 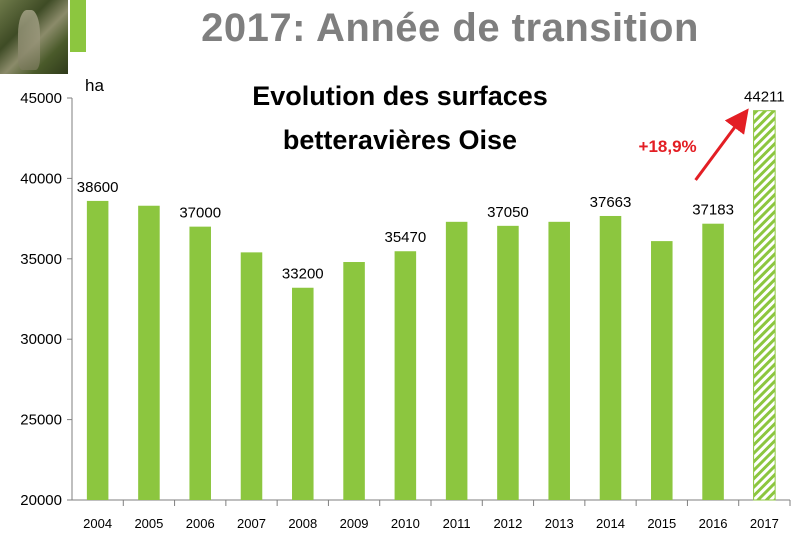 What do you see at coordinates (457, 523) in the screenshot?
I see `x-tick-label: 2011` at bounding box center [457, 523].